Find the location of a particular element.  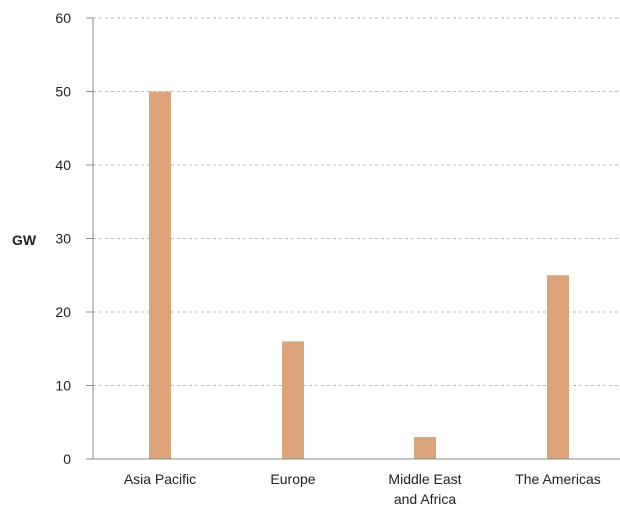

x-tick-label: Asia Pacific is located at coordinates (160, 479).